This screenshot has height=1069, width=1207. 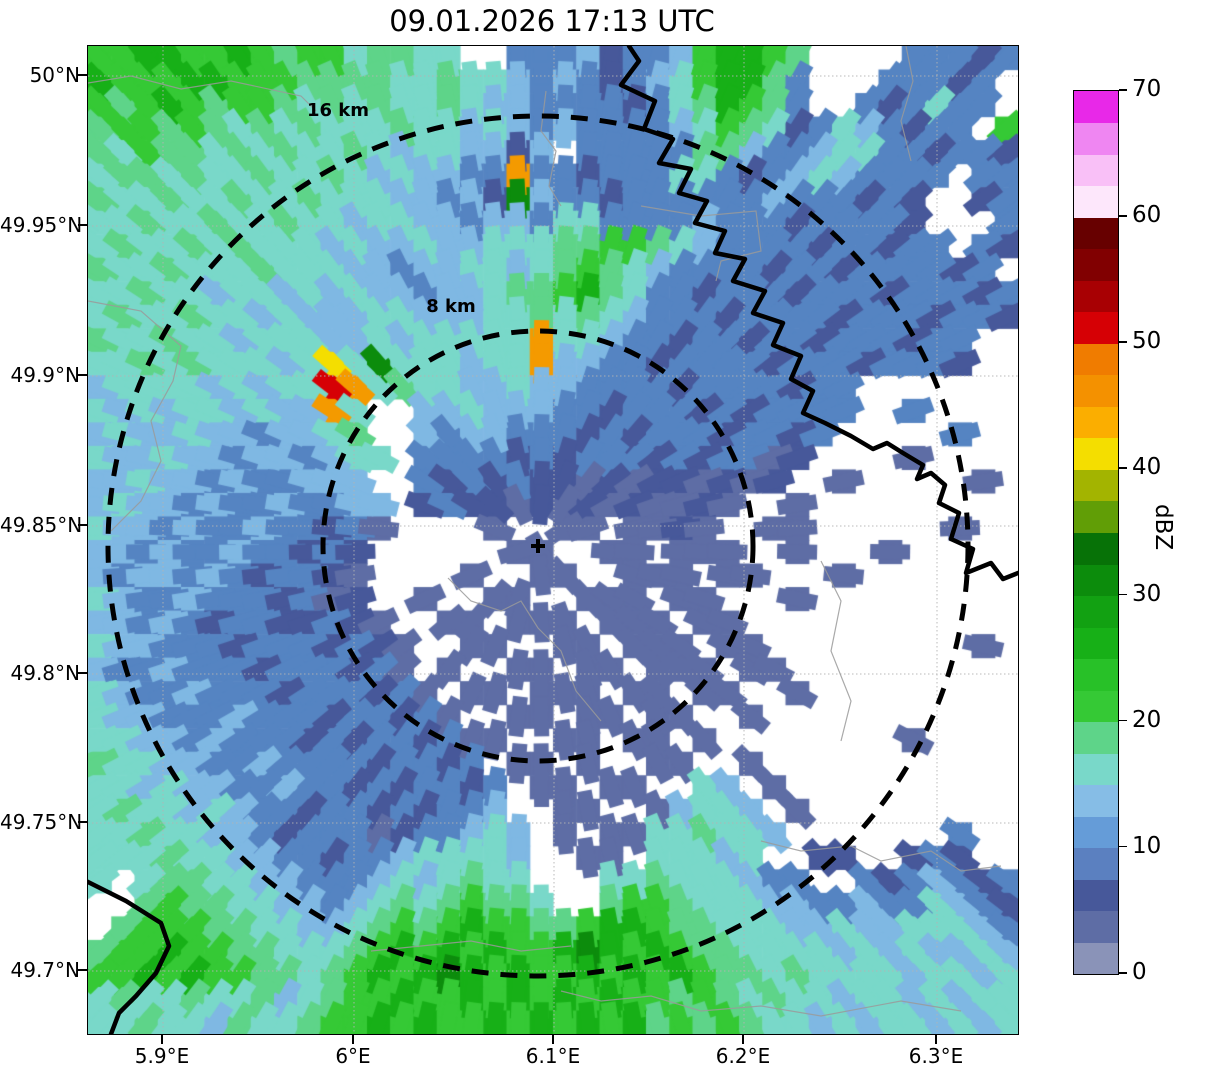 What do you see at coordinates (1139, 972) in the screenshot?
I see `colorbar-tick-label: 0` at bounding box center [1139, 972].